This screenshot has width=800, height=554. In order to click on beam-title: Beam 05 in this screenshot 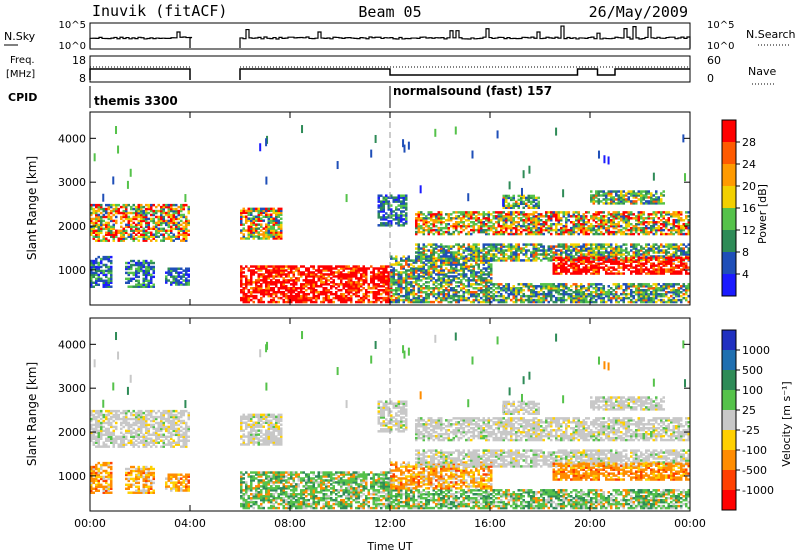, I will do `click(389, 12)`.